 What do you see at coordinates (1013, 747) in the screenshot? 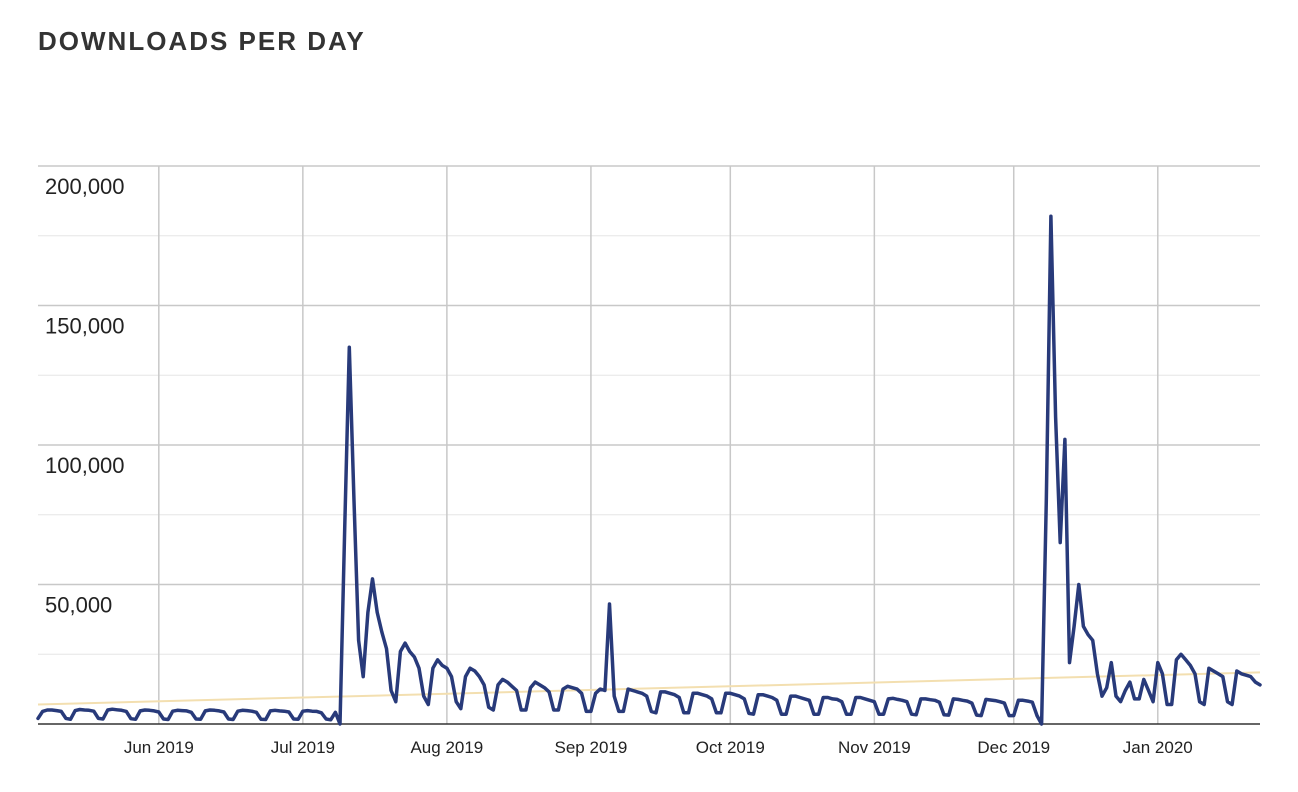
I see `x-tick-label: Dec 2019` at bounding box center [1013, 747].